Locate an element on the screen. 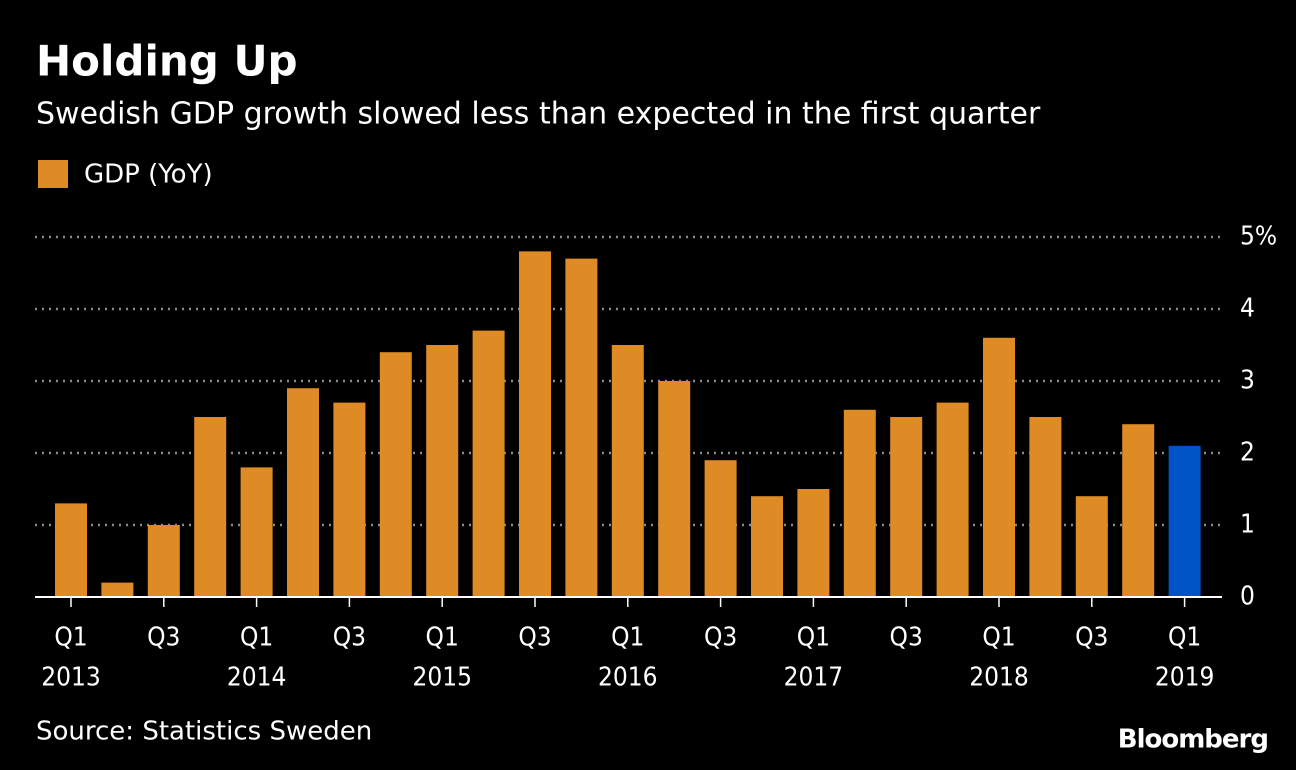 This screenshot has width=1296, height=770. legend-label: GDP (YoY) is located at coordinates (148, 175).